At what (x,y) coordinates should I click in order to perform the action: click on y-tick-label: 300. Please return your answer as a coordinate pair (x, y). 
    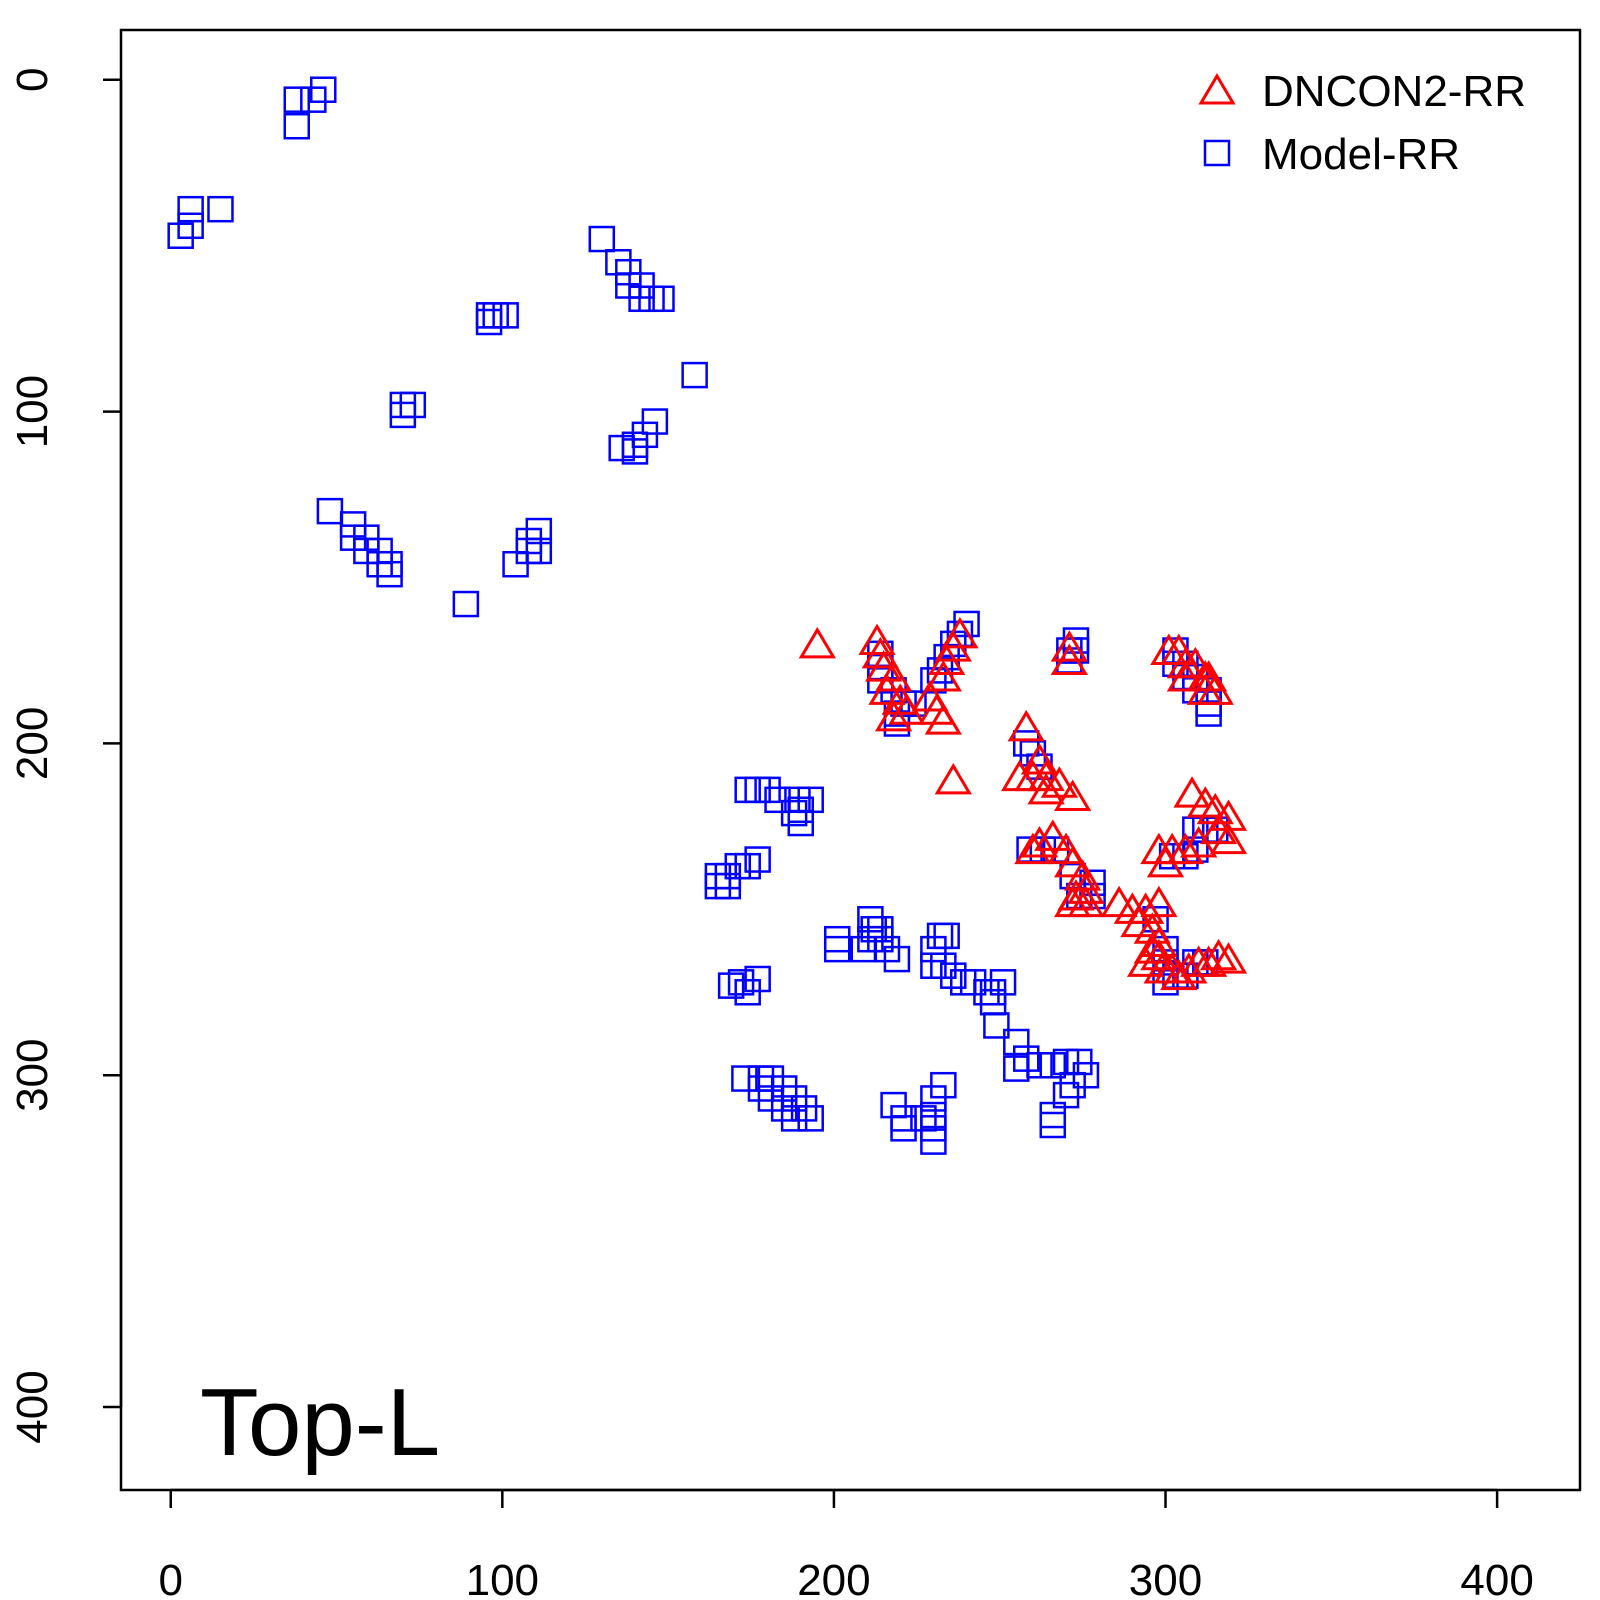
    Looking at the image, I should click on (32, 1075).